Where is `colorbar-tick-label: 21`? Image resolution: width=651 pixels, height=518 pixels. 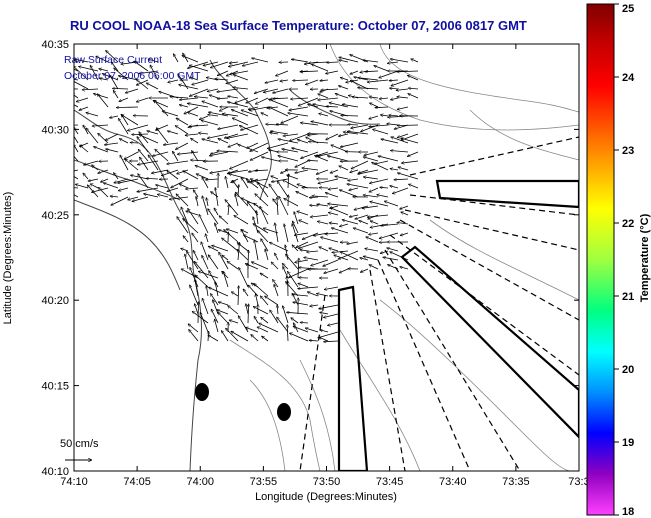 colorbar-tick-label: 21 is located at coordinates (628, 297).